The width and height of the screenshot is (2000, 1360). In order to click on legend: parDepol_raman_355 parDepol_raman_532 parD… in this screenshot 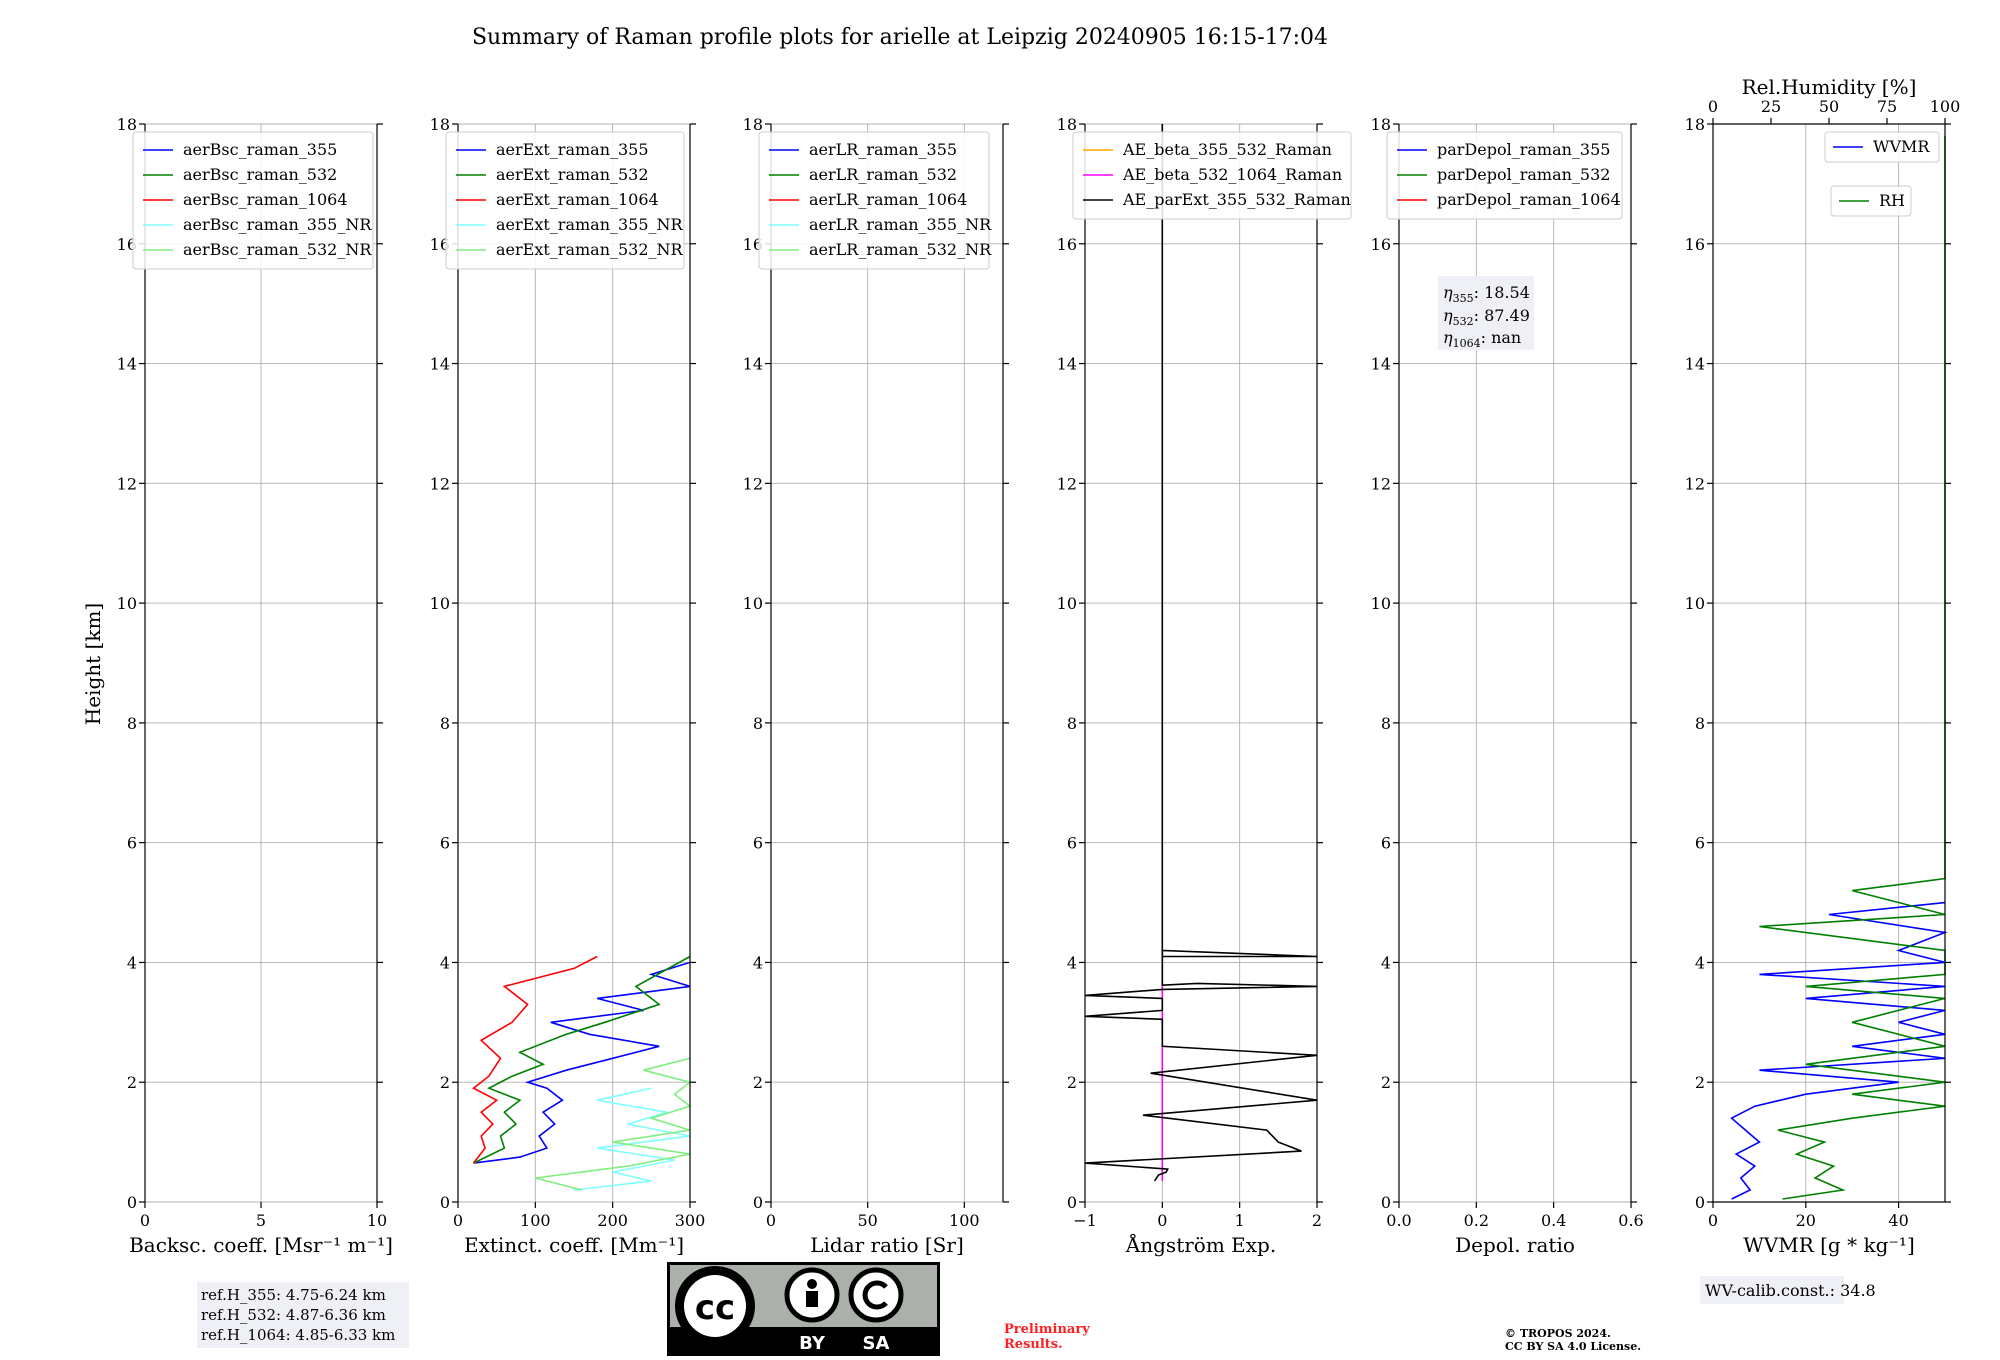, I will do `click(1504, 175)`.